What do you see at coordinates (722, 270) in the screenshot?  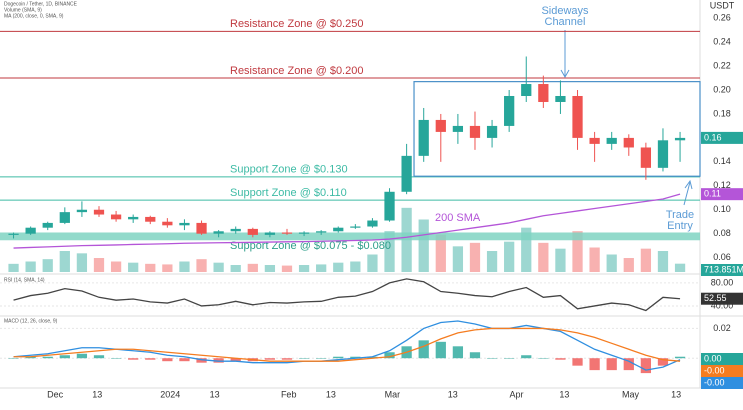 I see `volume-tag-bg` at bounding box center [722, 270].